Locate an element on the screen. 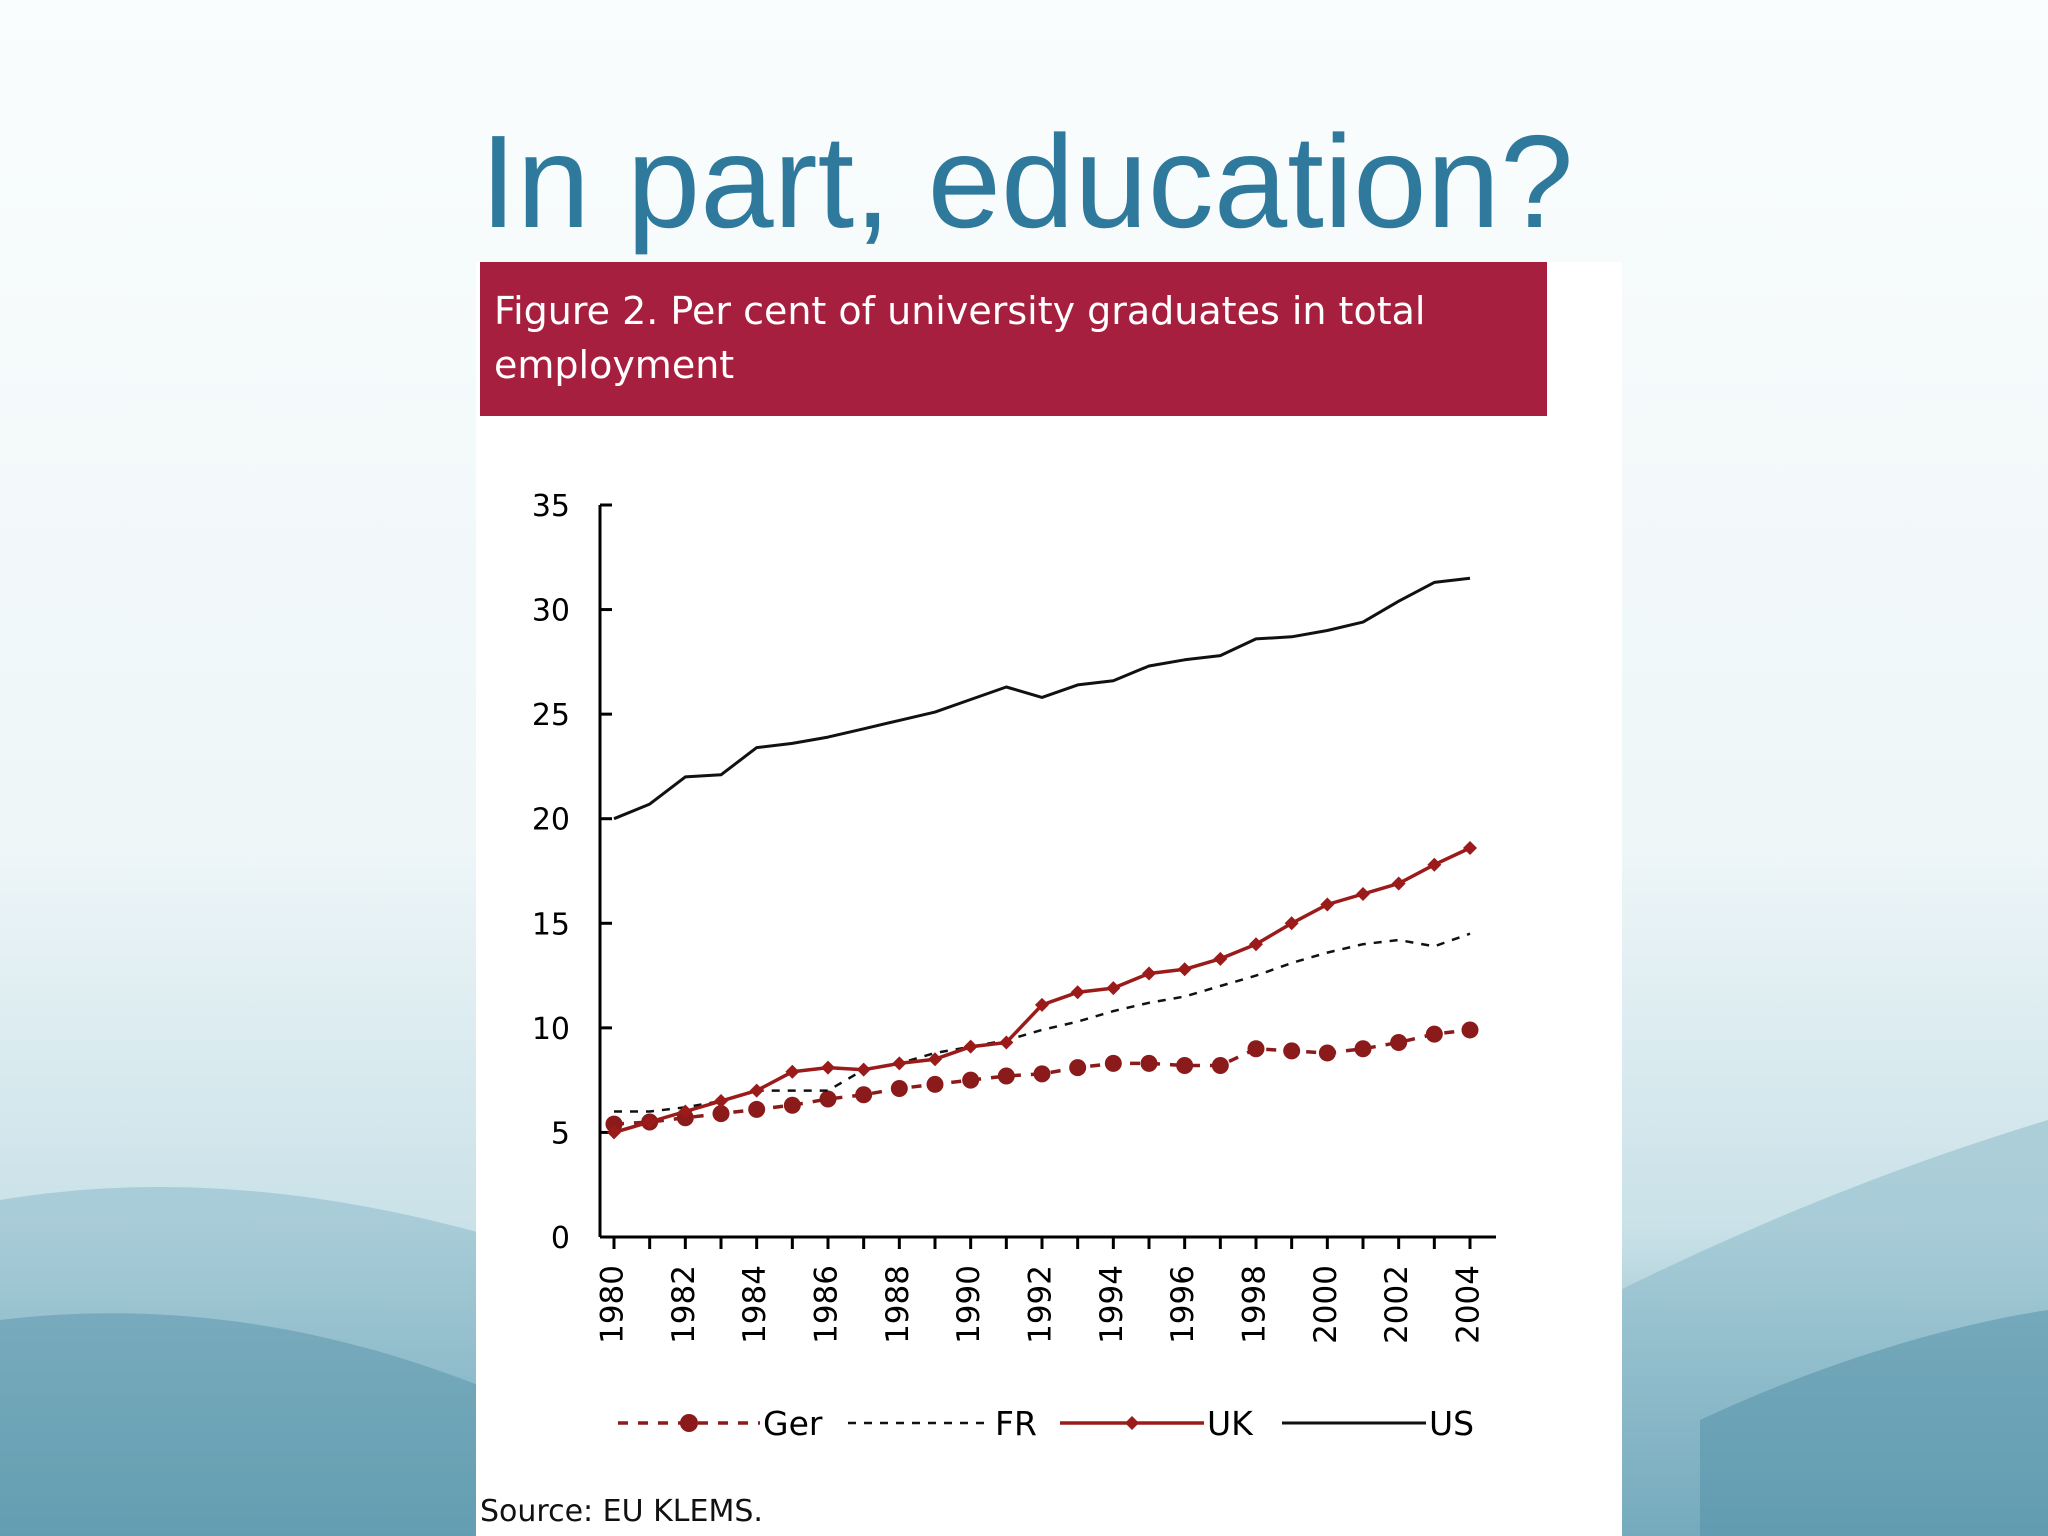  x-tick-label: 1984 is located at coordinates (755, 1304).